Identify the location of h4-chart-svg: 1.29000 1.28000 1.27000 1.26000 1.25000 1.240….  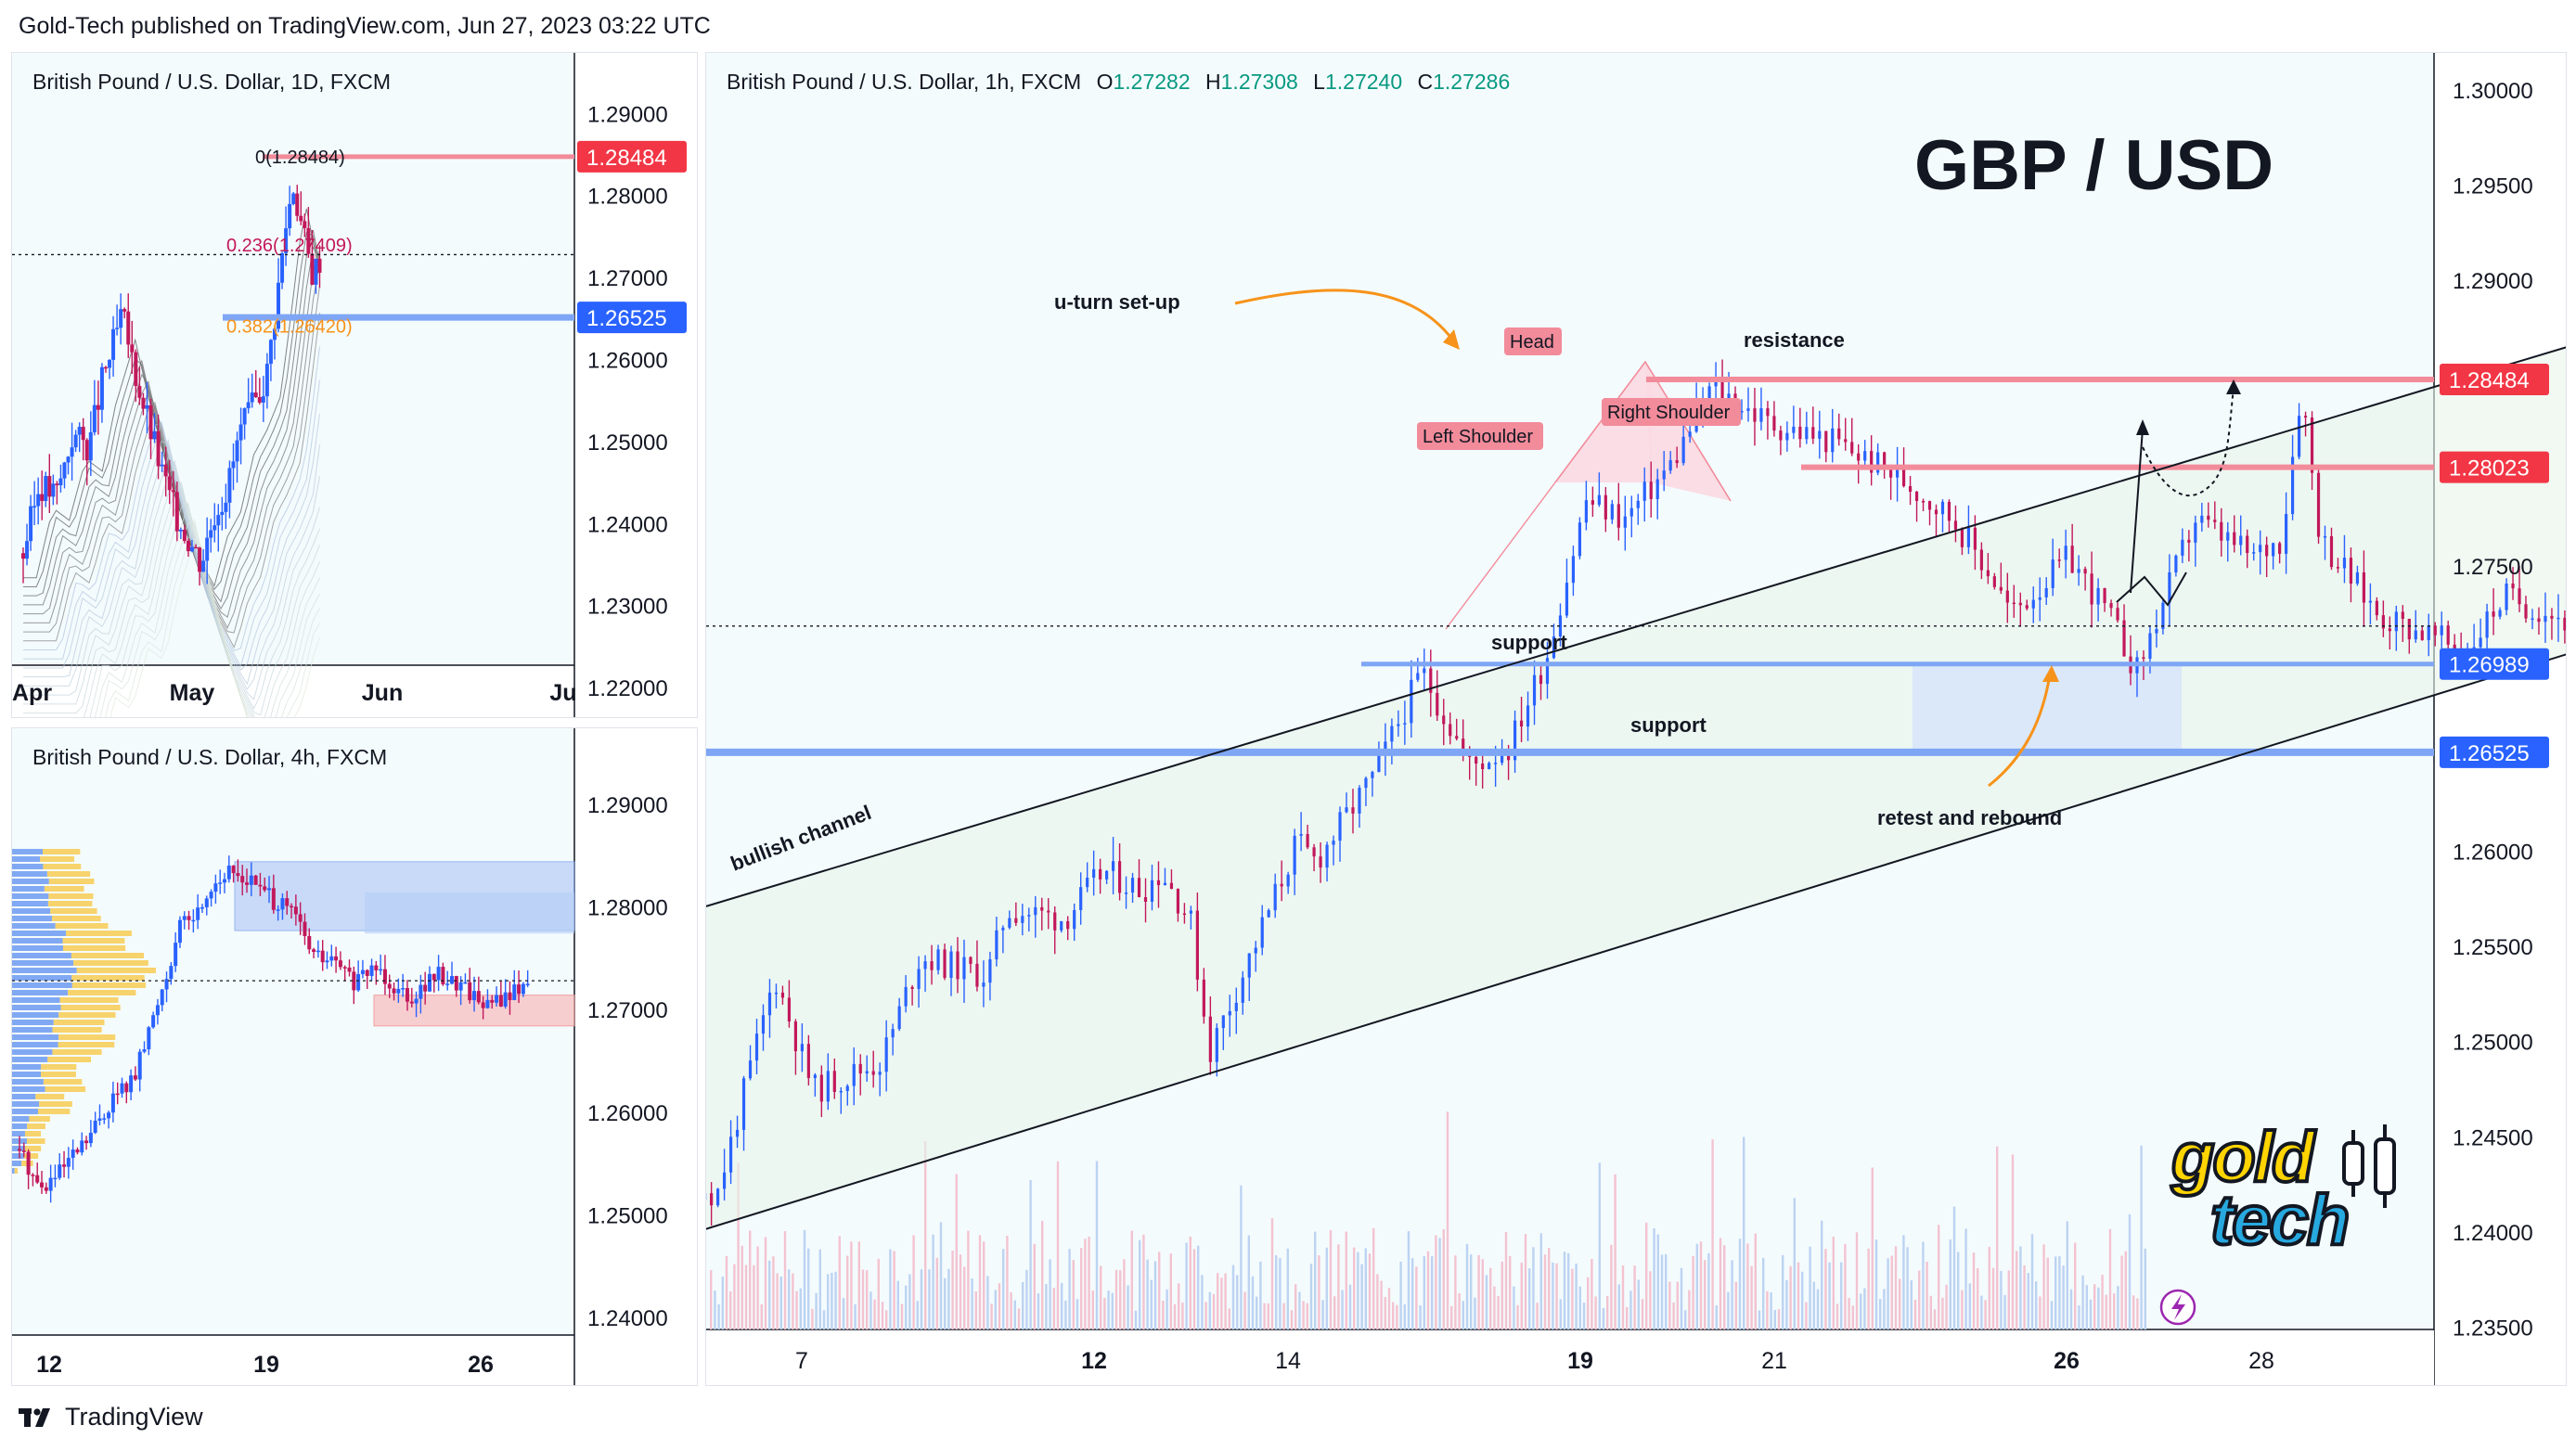
(354, 1056).